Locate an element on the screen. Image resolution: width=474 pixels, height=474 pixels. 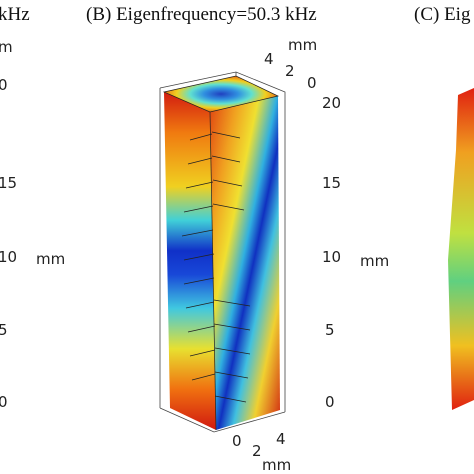
title-fragment: (C) Eig is located at coordinates (442, 14).